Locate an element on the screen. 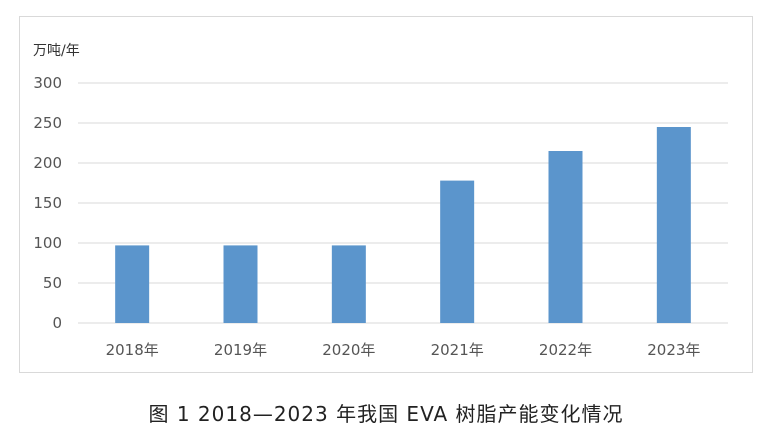 The image size is (772, 442). y-axis-unit-label: 万吨/年 is located at coordinates (56, 51).